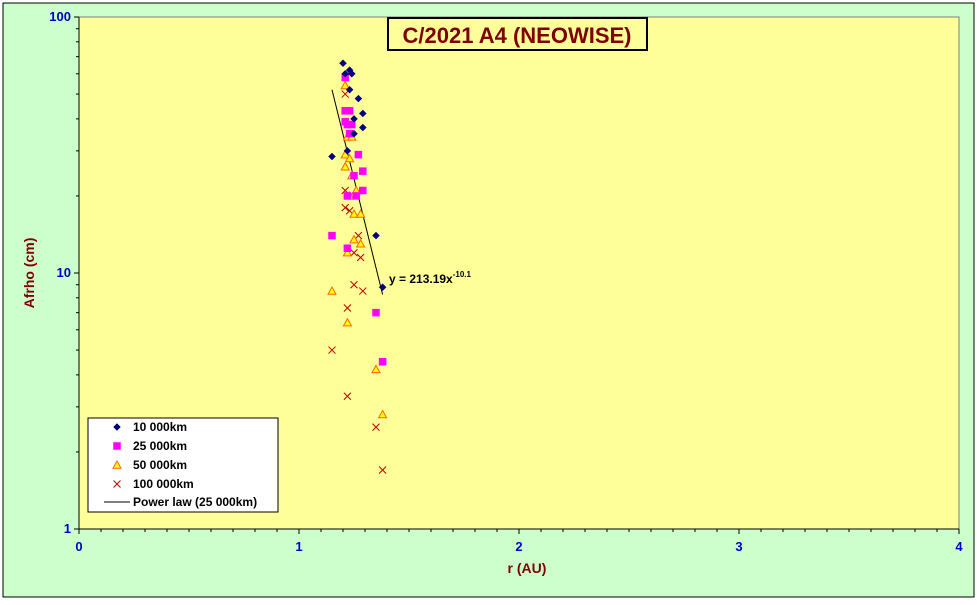 The width and height of the screenshot is (977, 605). I want to click on x-tick-label: 3, so click(738, 546).